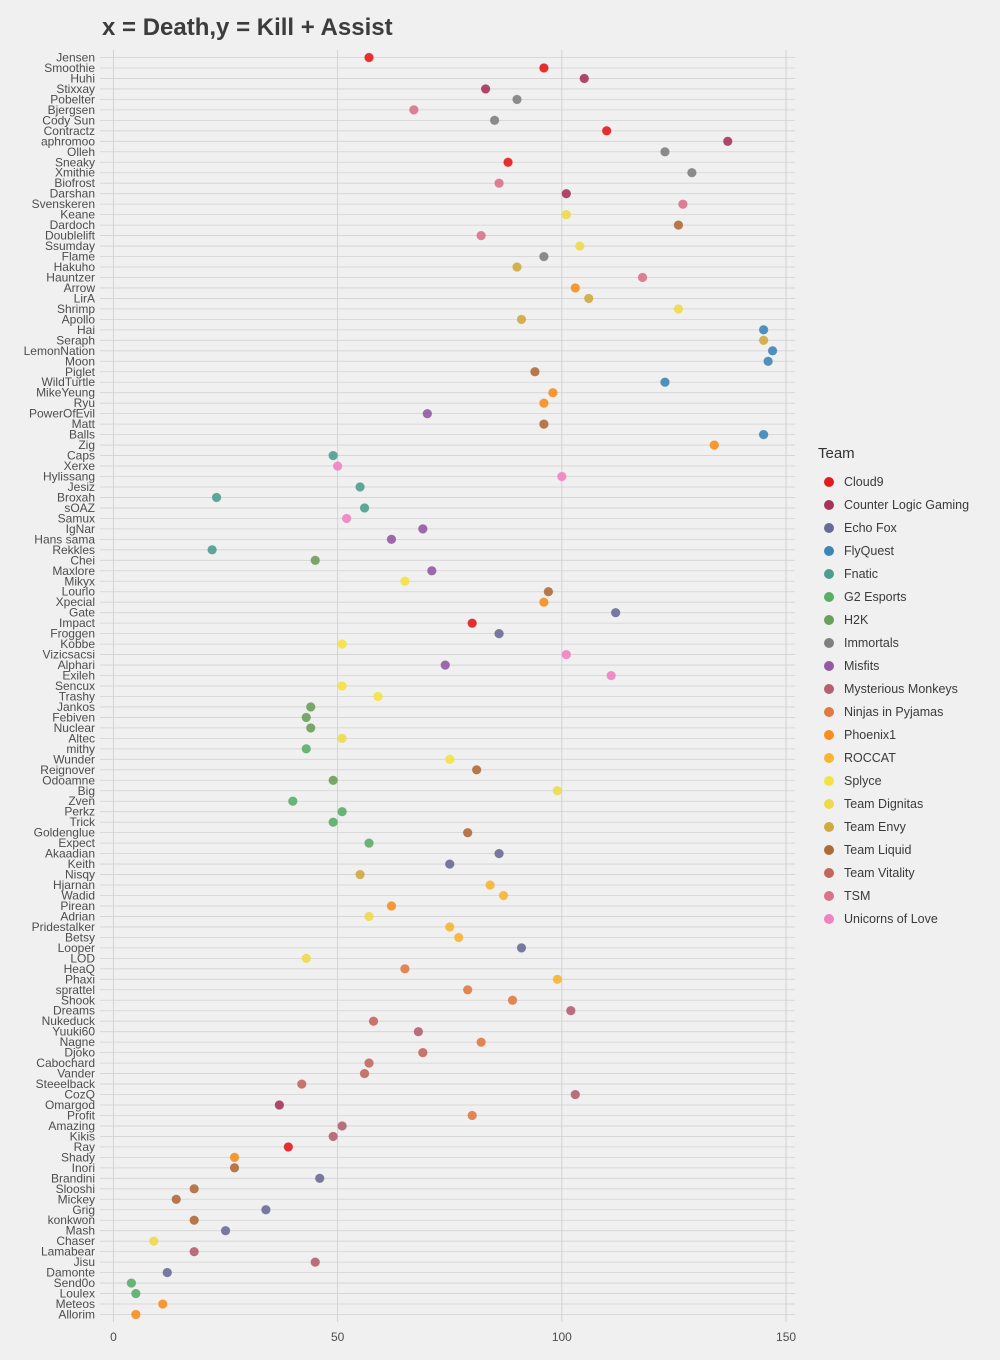 This screenshot has width=1000, height=1360. I want to click on point-akaadian, so click(499, 853).